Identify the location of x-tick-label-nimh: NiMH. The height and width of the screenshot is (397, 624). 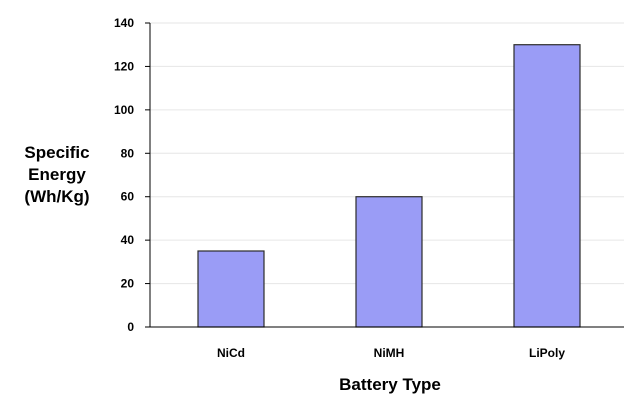
(389, 353).